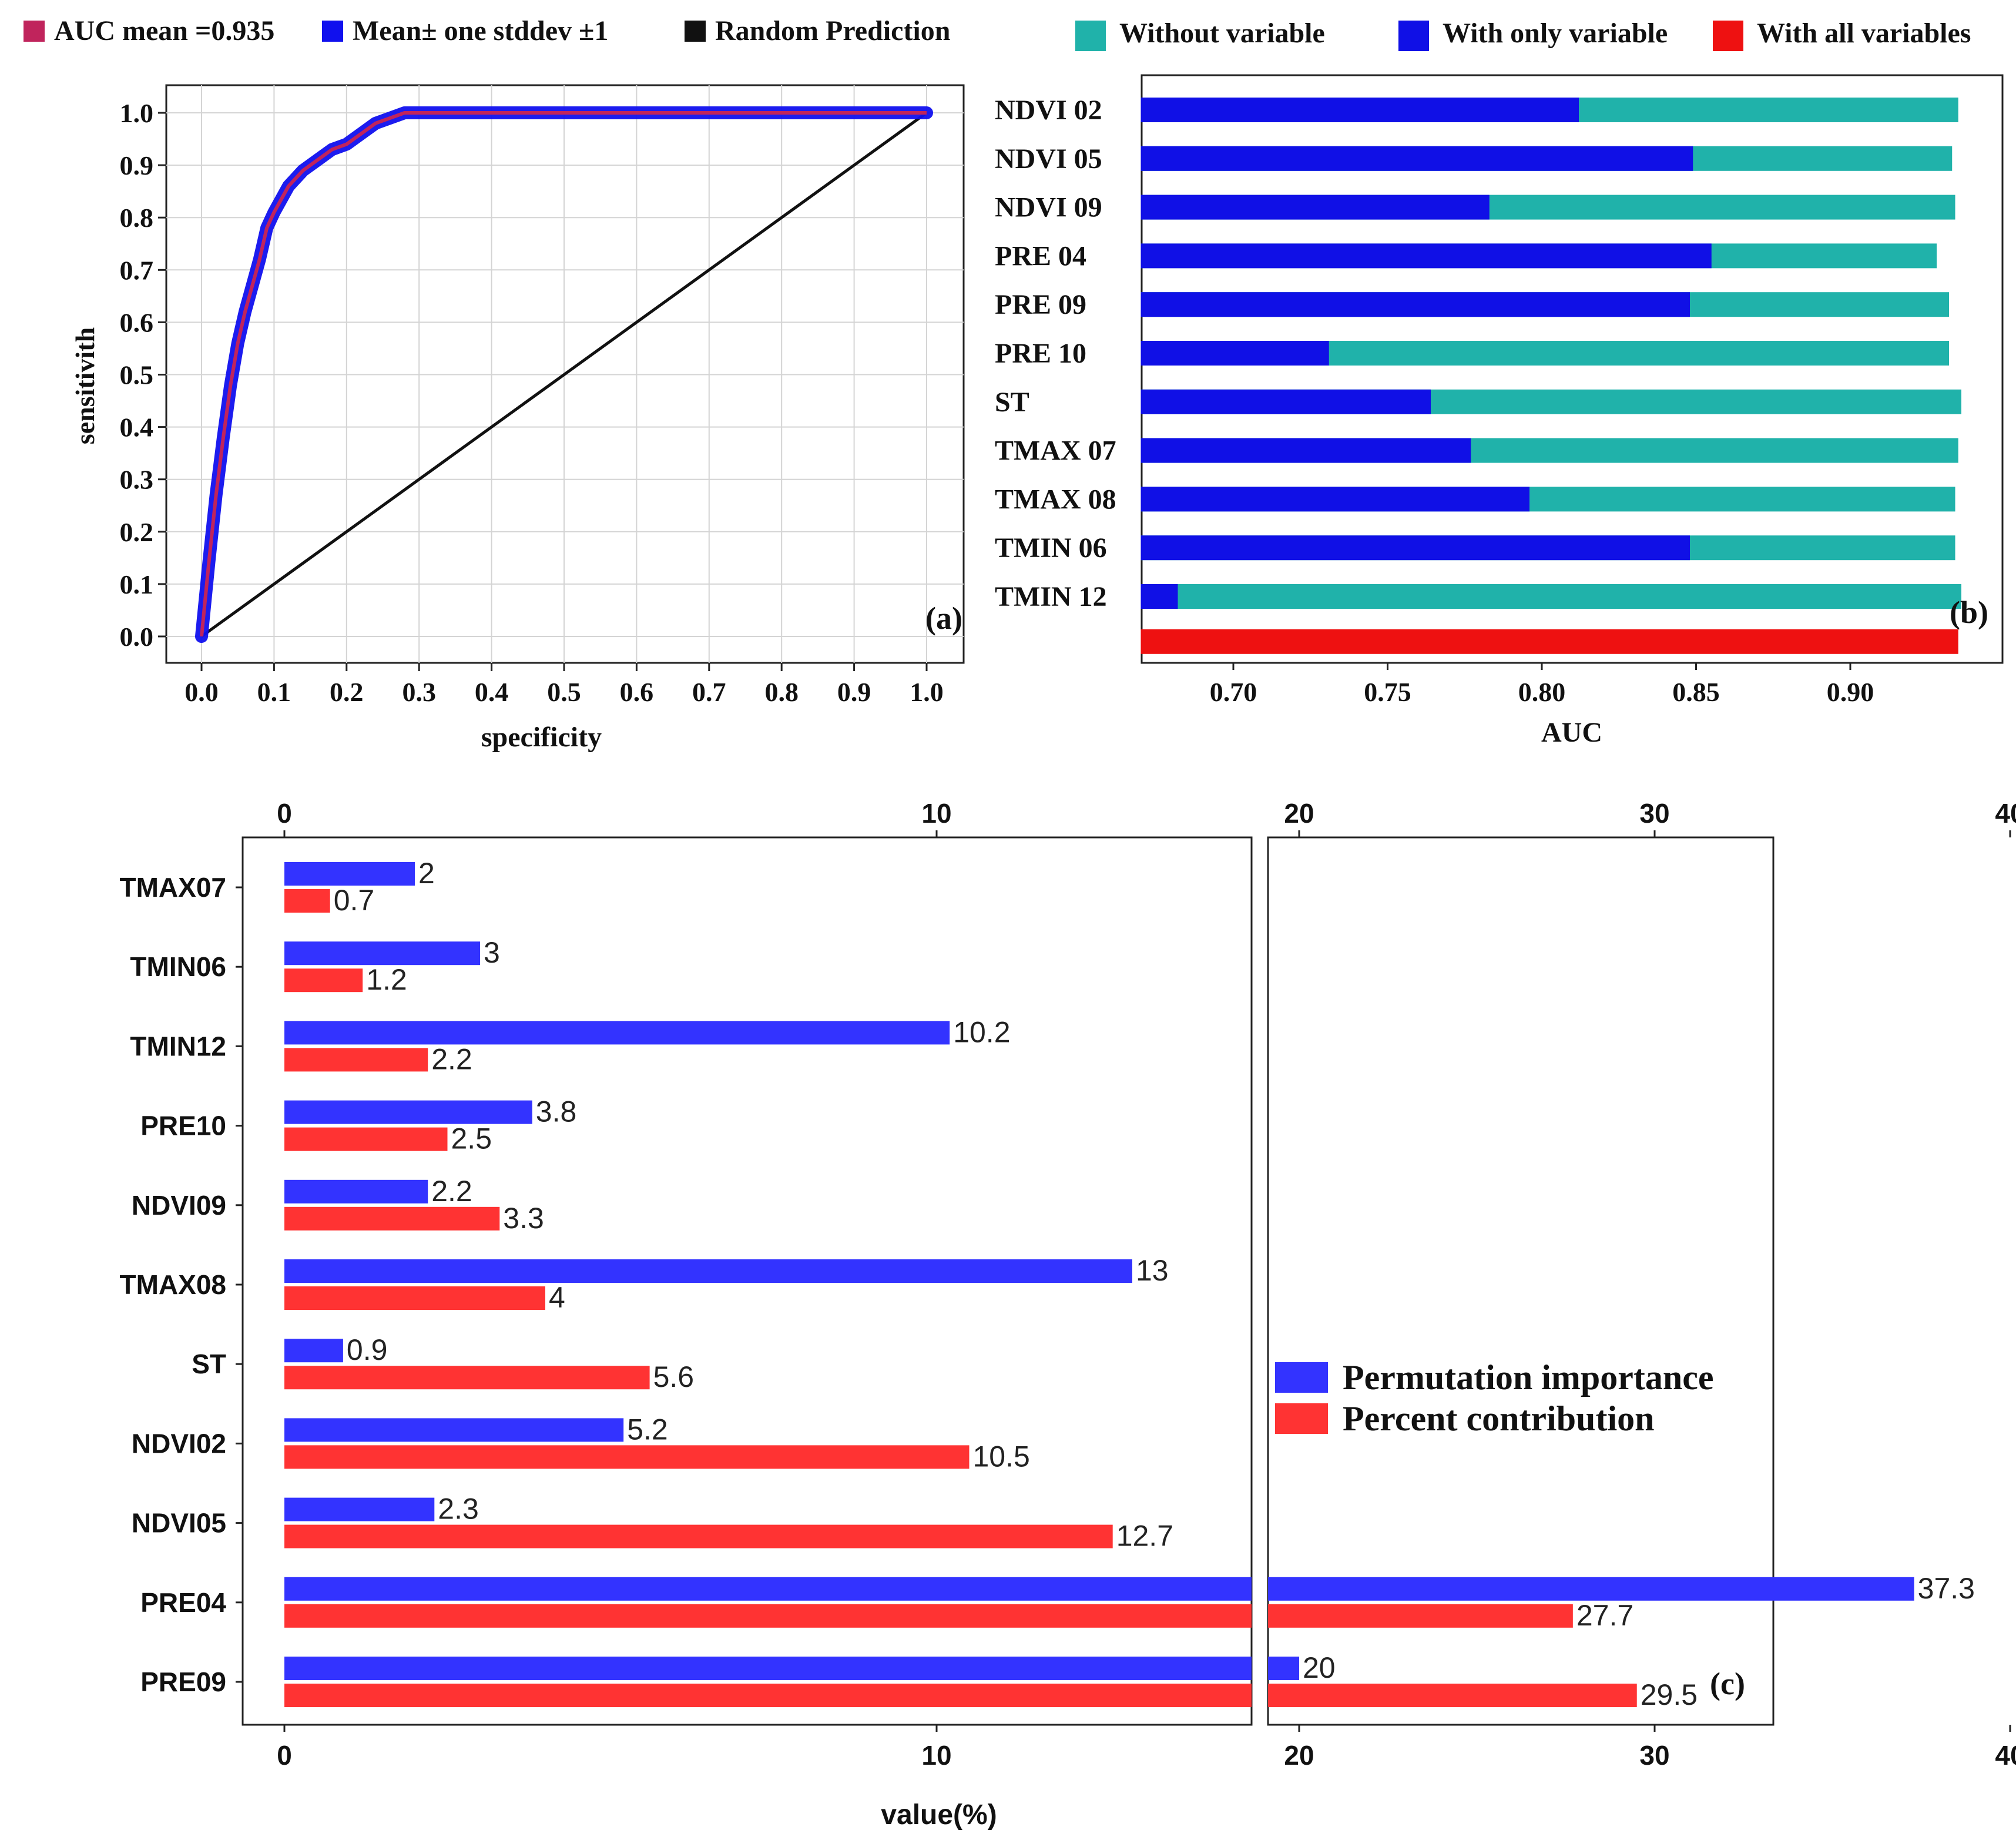 The height and width of the screenshot is (1837, 2016). What do you see at coordinates (982, 1031) in the screenshot?
I see `value-label: 10.2` at bounding box center [982, 1031].